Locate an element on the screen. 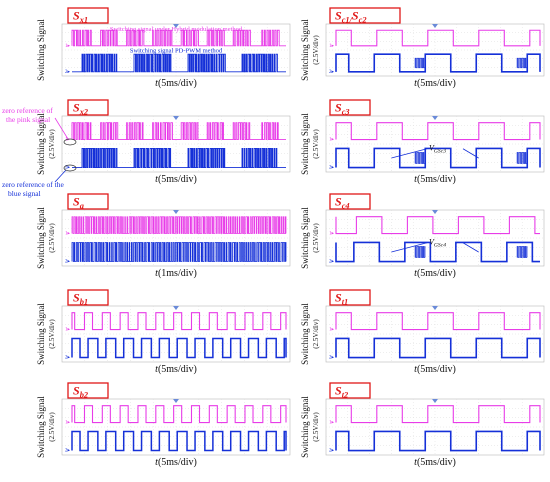 The width and height of the screenshot is (550, 482). panel-title-text: Sa is located at coordinates (78, 203).